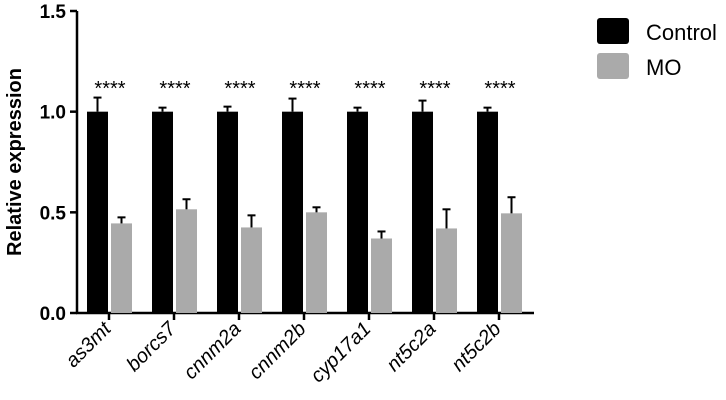 This screenshot has height=400, width=726. What do you see at coordinates (15, 162) in the screenshot?
I see `y-axis-label: Relative expression` at bounding box center [15, 162].